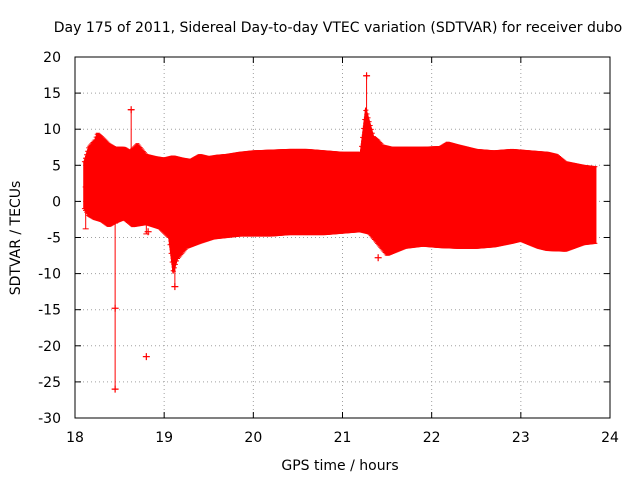 This screenshot has height=485, width=640. I want to click on y-tick-label: -15, so click(49, 311).